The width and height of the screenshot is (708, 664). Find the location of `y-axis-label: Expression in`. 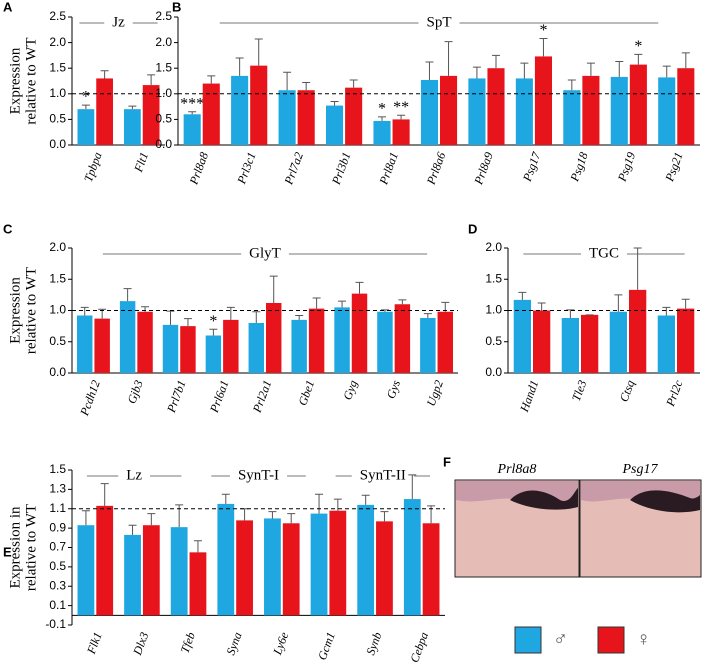

y-axis-label: Expression in is located at coordinates (15, 547).